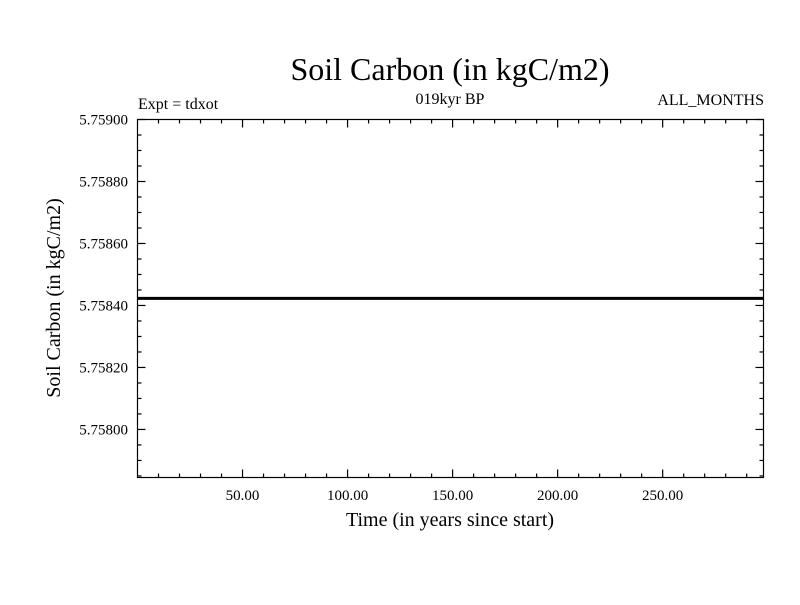 This screenshot has height=605, width=800. I want to click on y-tick-label: 5.75880, so click(103, 182).